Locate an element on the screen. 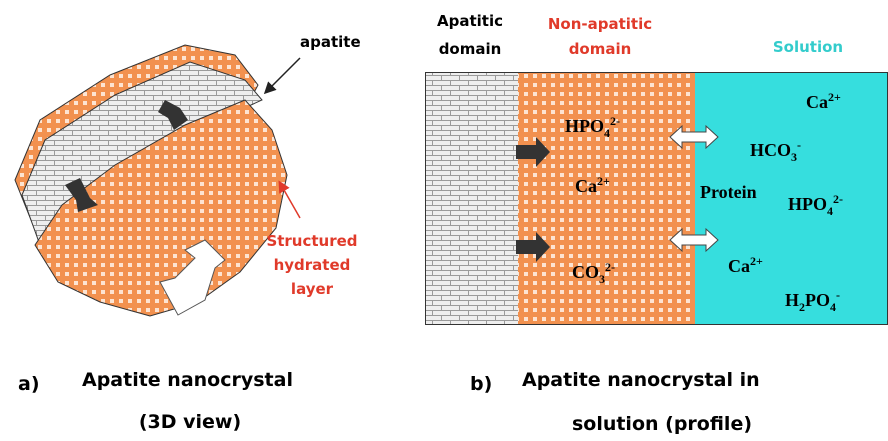  layer-label: layer is located at coordinates (312, 289).